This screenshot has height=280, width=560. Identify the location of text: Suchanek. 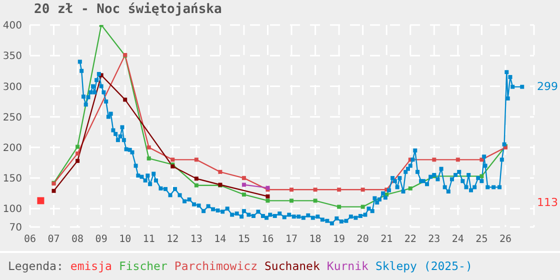
(292, 266).